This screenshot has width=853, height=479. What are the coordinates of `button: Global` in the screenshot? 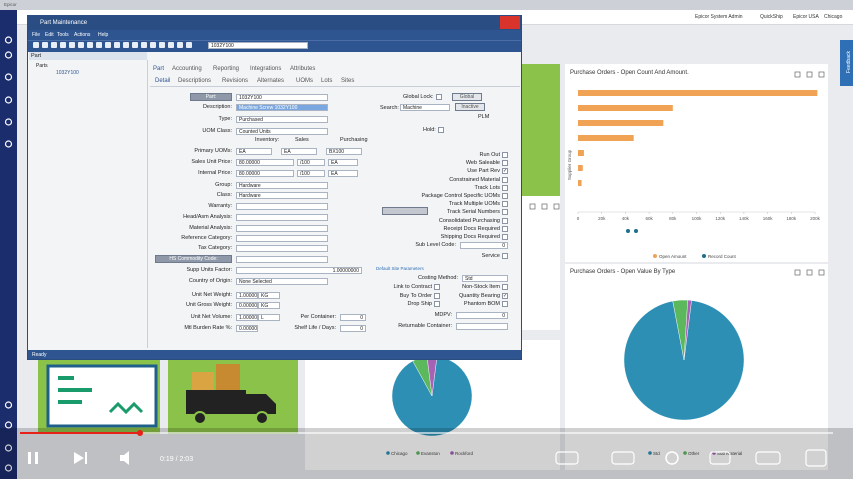 It's located at (467, 97).